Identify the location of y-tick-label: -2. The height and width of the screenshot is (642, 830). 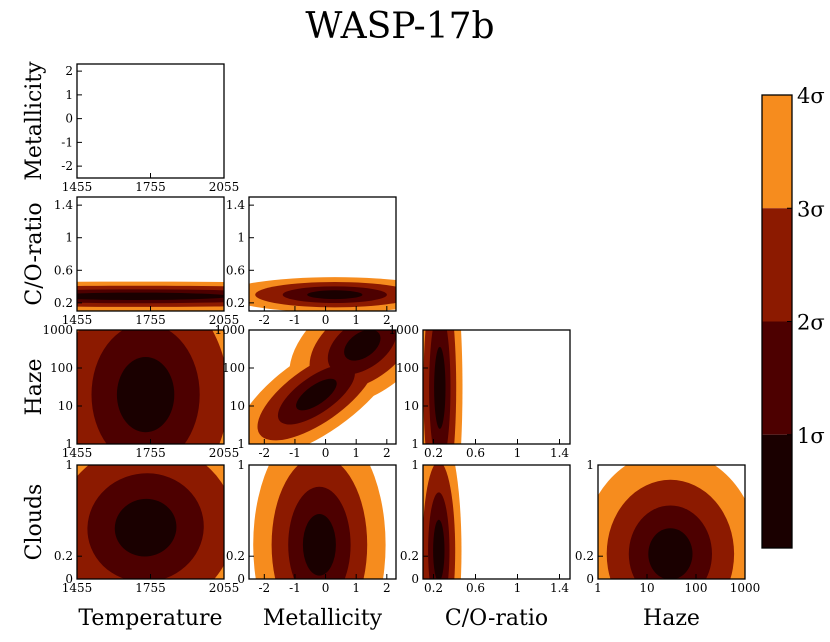
(67, 166).